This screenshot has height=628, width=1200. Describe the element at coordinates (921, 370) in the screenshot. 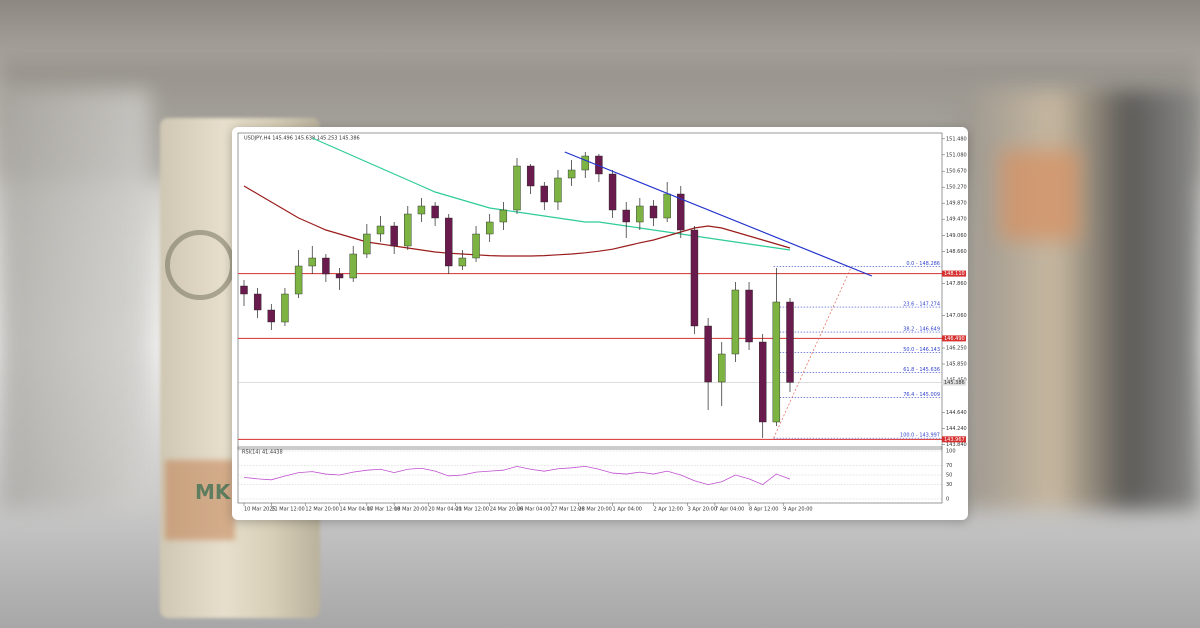

I see `fib-label: 61.8 - 145.636` at that location.